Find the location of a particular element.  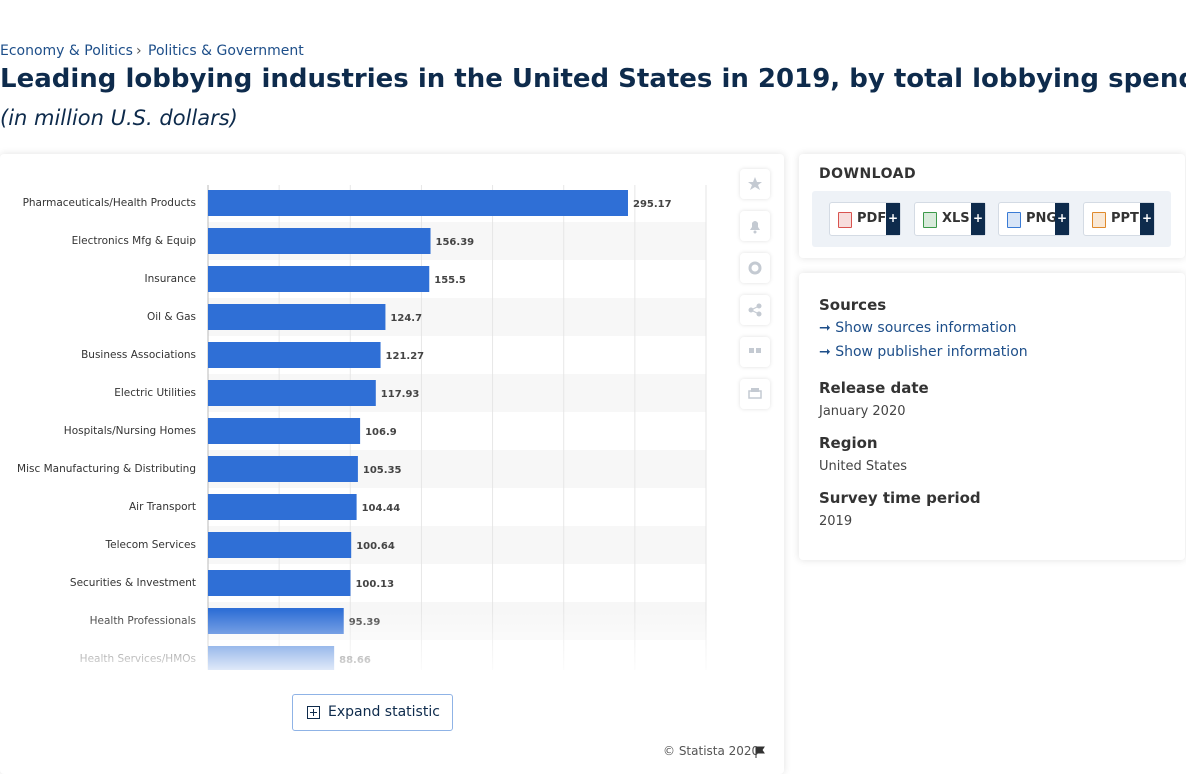

download-button: XLS + is located at coordinates (950, 219).